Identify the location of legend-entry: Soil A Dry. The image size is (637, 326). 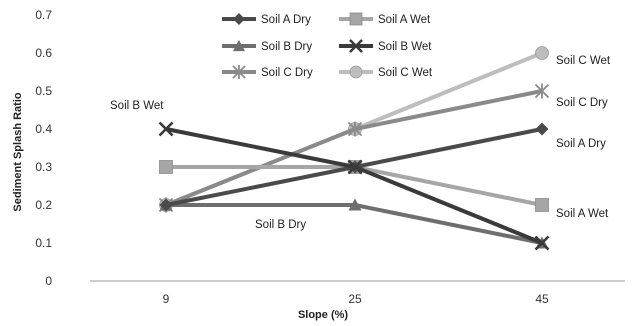
(266, 19).